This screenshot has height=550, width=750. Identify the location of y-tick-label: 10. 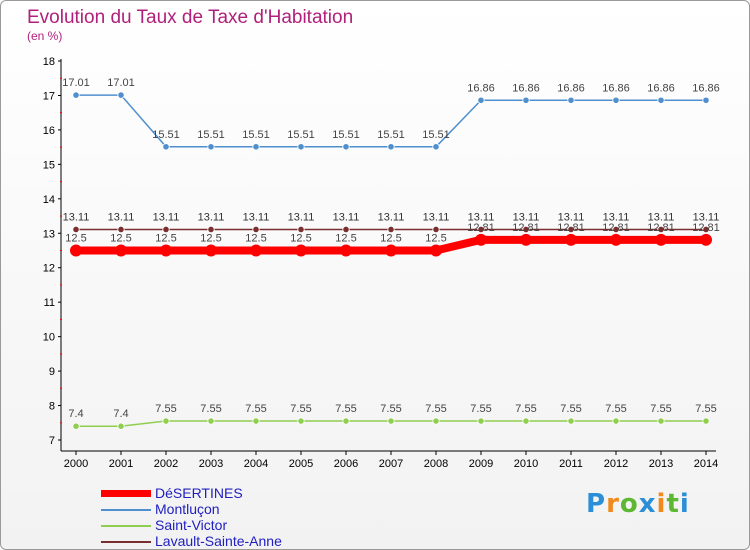
(49, 338).